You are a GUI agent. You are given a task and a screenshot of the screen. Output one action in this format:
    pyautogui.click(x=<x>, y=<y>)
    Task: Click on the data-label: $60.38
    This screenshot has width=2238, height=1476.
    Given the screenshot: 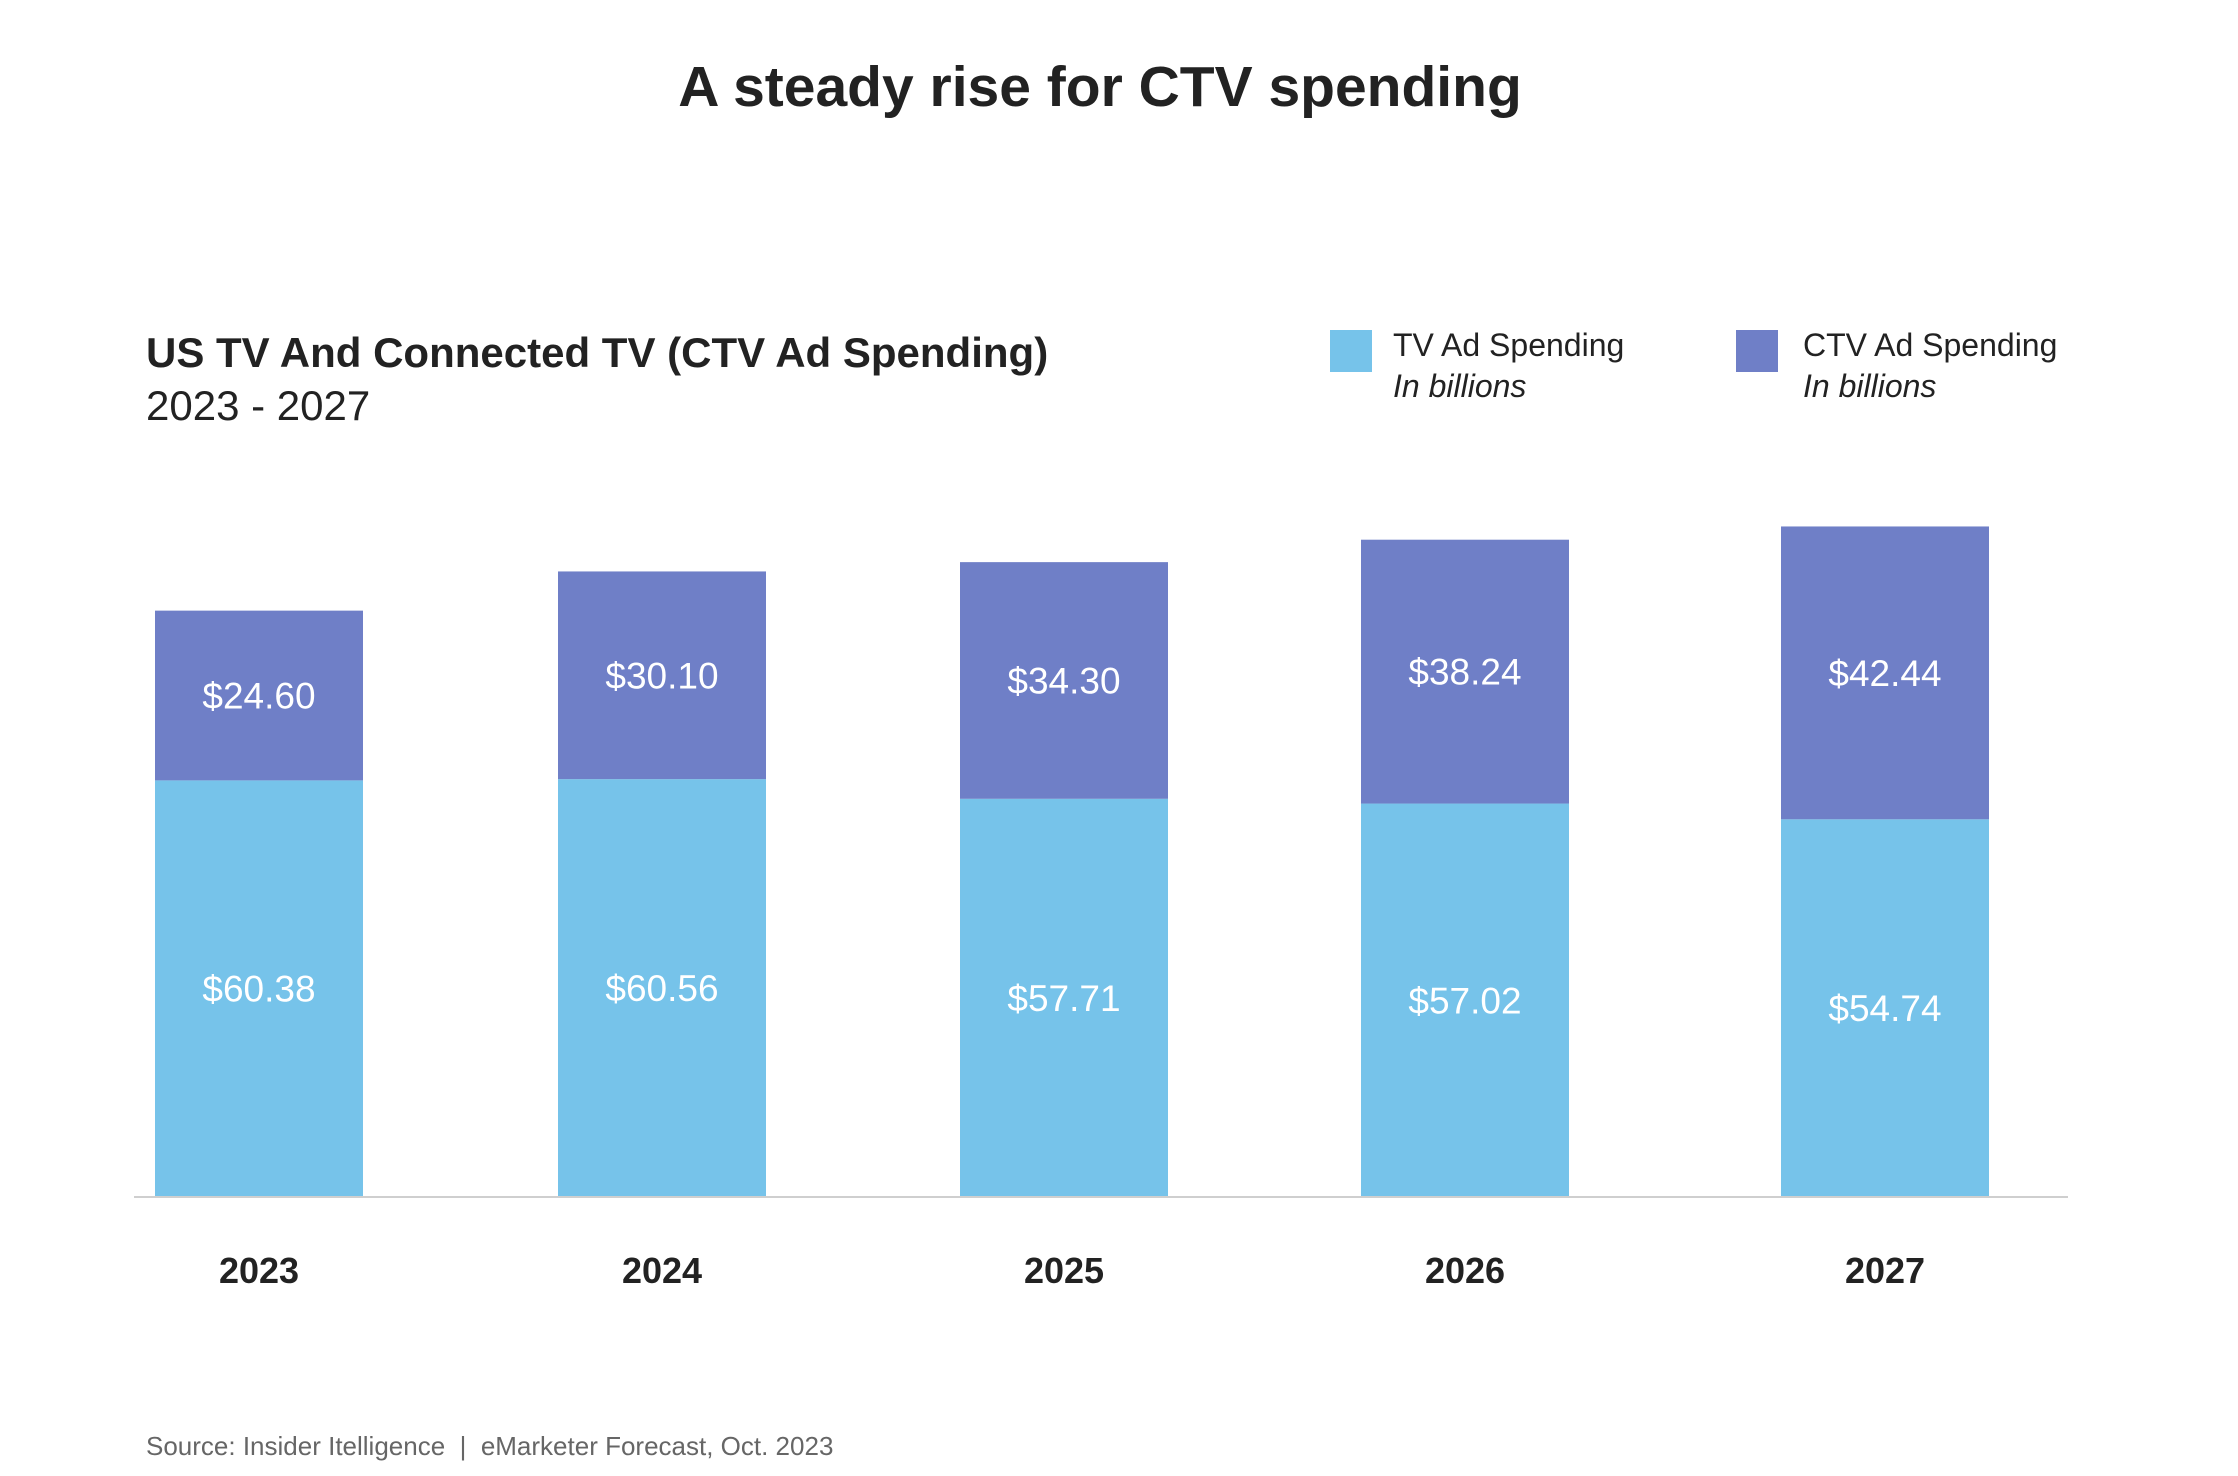 What is the action you would take?
    pyautogui.click(x=258, y=989)
    